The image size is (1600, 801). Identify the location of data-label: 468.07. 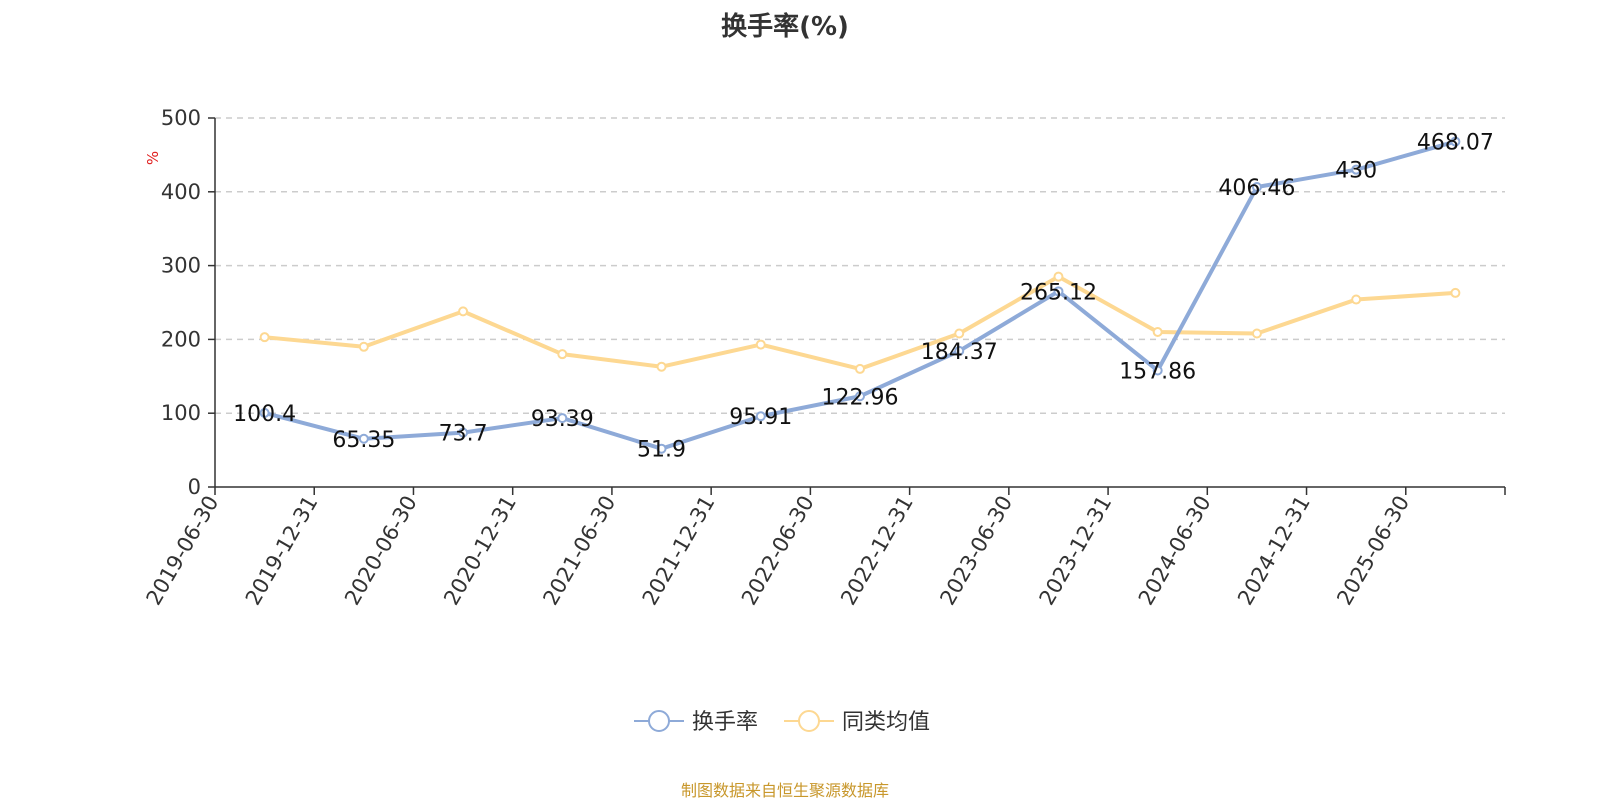
(1455, 143).